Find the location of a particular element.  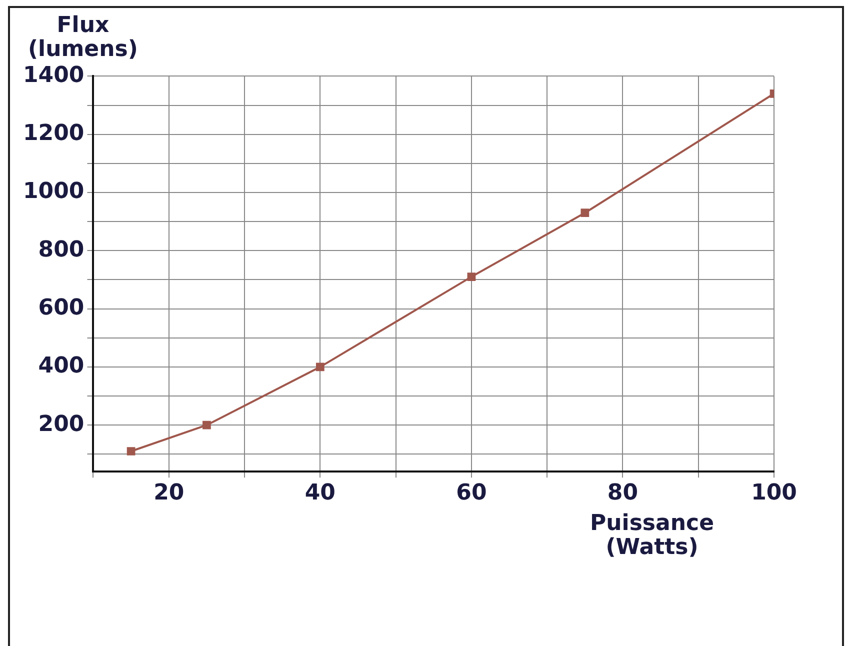

y-tick-label: 1000 is located at coordinates (53, 191).